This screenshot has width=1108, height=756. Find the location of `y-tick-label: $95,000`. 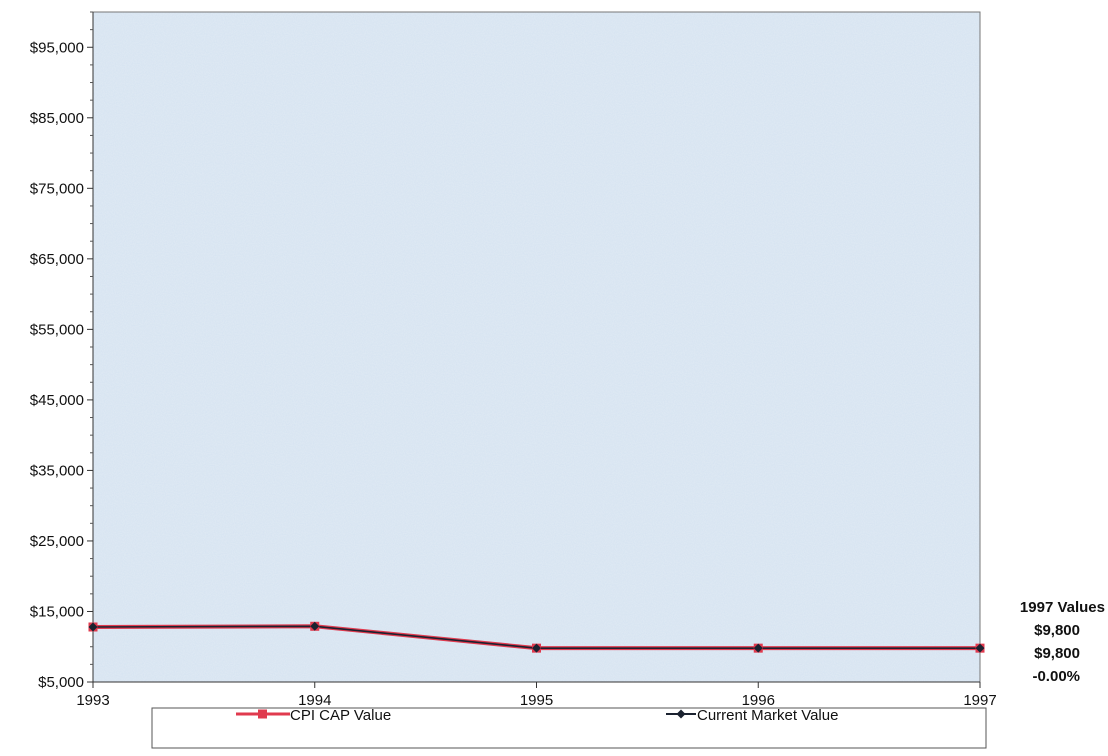

y-tick-label: $95,000 is located at coordinates (57, 47).